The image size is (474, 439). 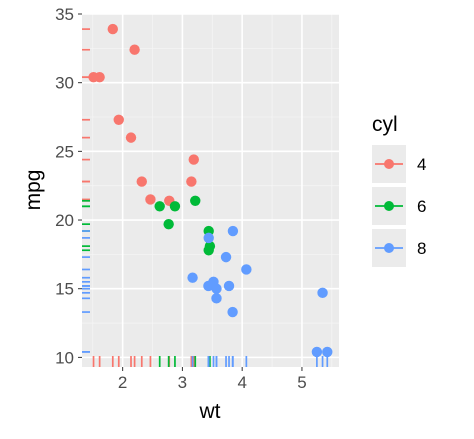 What do you see at coordinates (64, 289) in the screenshot?
I see `y-tick-label: 15` at bounding box center [64, 289].